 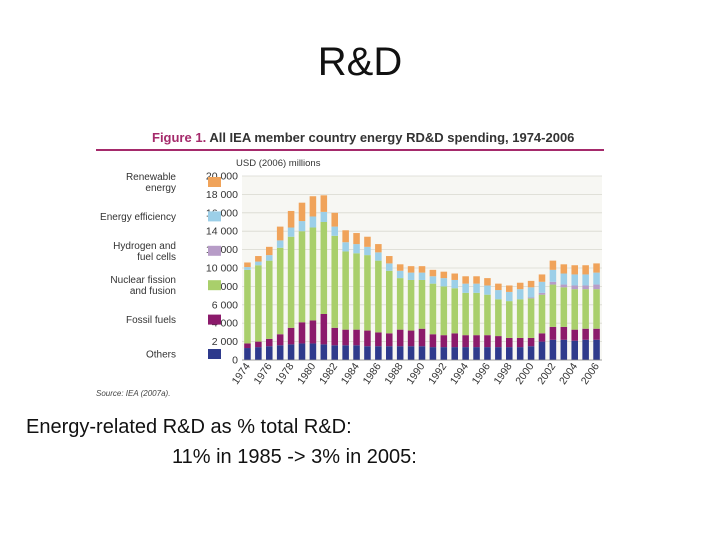 I want to click on figure-label: Figure 1., so click(x=179, y=137).